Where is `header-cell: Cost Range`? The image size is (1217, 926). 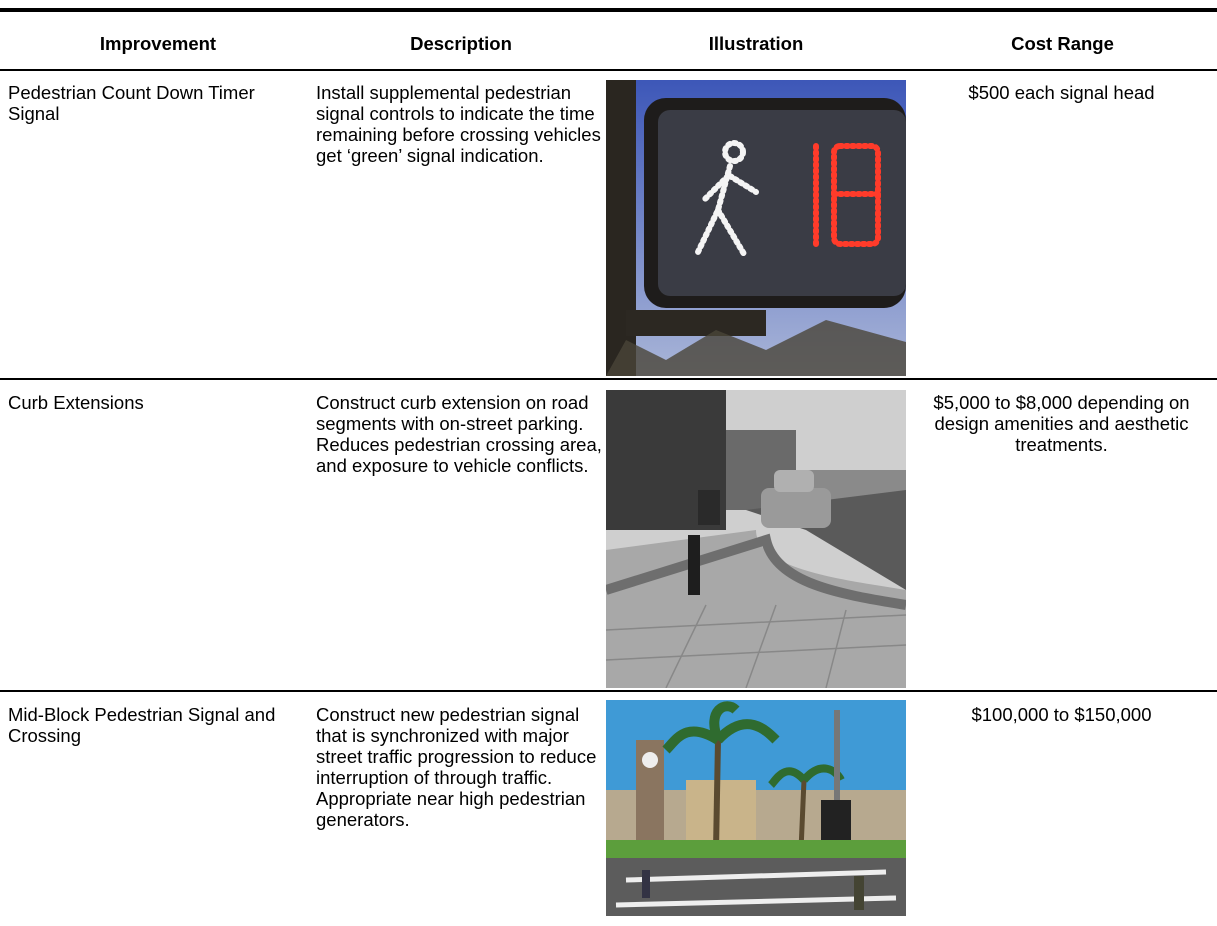 header-cell: Cost Range is located at coordinates (1062, 43).